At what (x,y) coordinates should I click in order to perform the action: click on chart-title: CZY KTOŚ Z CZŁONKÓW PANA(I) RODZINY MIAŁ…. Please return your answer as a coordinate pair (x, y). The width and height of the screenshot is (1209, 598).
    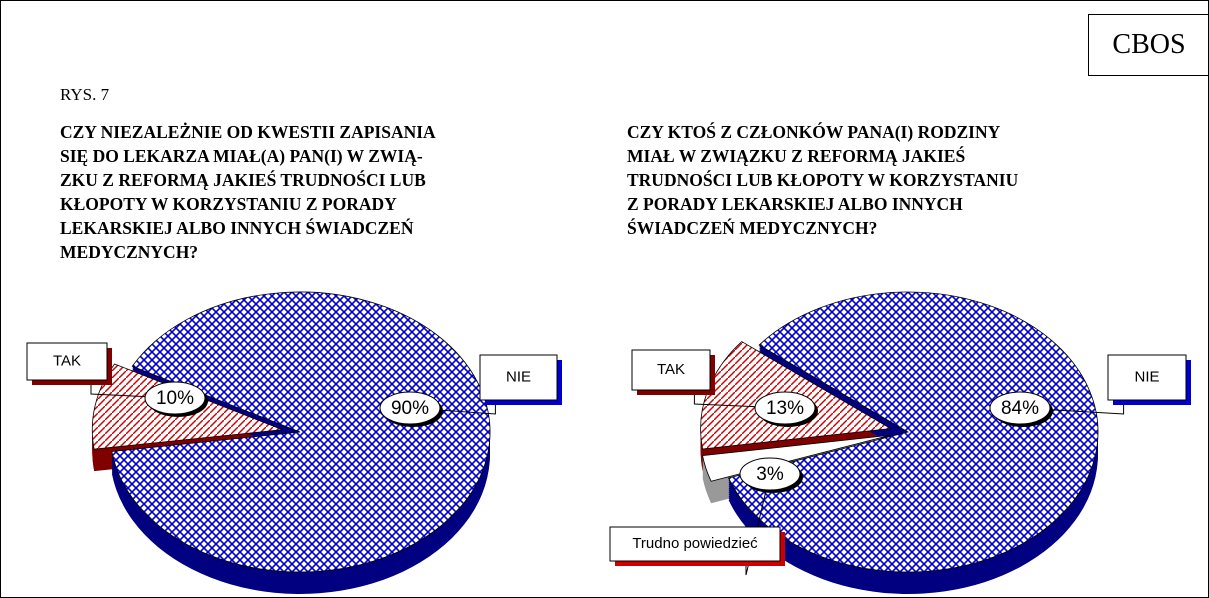
    Looking at the image, I should click on (823, 180).